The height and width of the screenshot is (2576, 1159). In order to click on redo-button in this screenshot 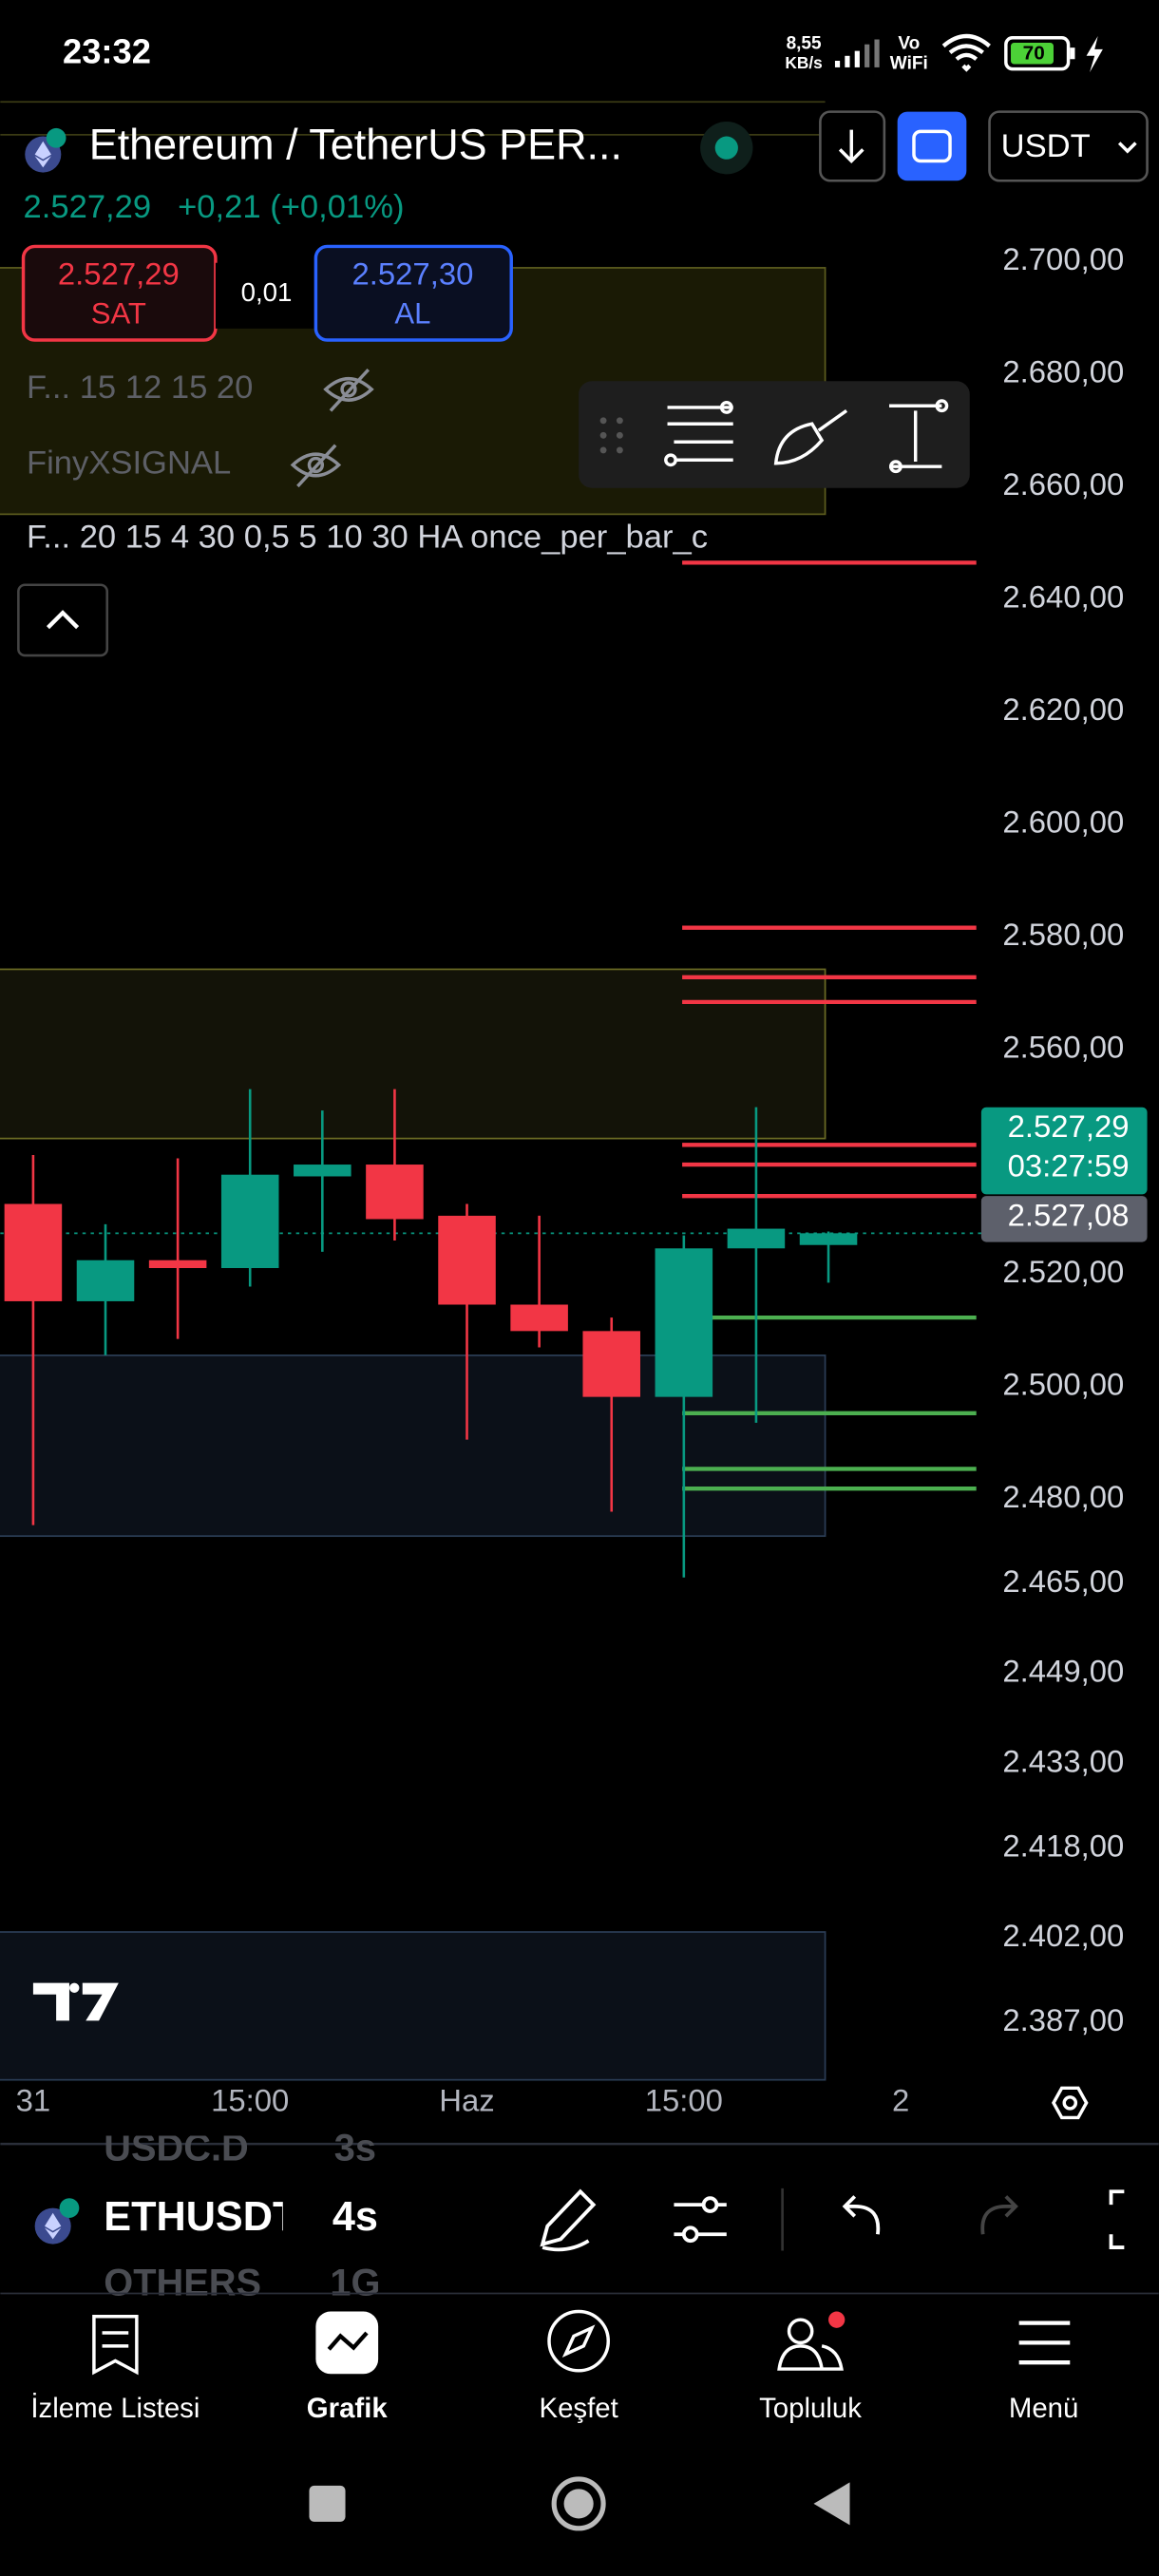, I will do `click(999, 2215)`.